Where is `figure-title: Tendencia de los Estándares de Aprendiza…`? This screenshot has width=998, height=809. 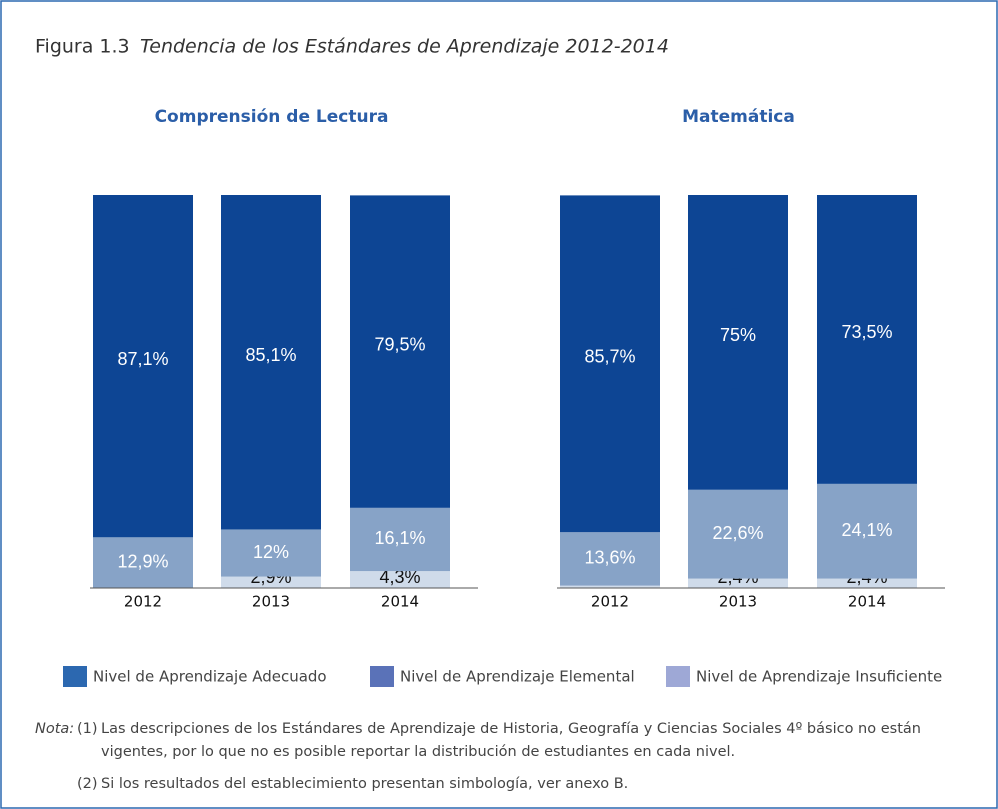 figure-title: Tendencia de los Estándares de Aprendiza… is located at coordinates (404, 47).